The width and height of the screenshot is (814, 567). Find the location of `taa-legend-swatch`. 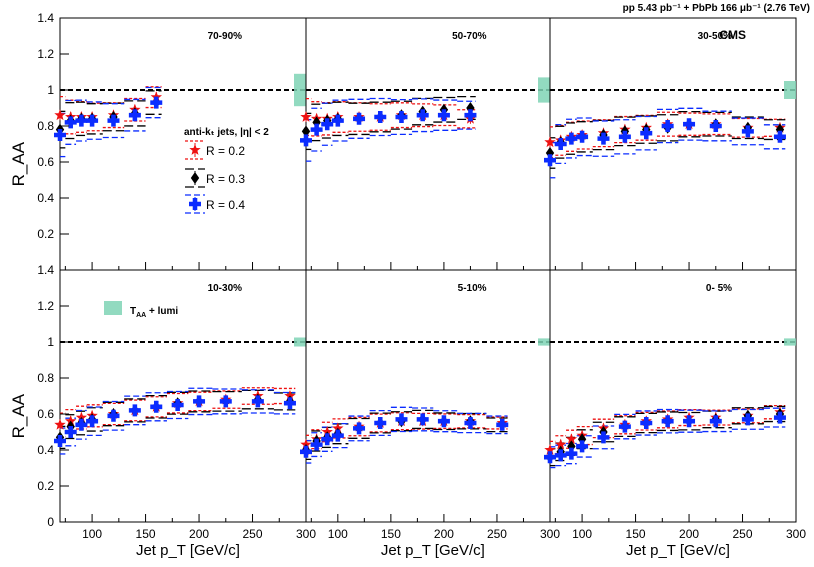

taa-legend-swatch is located at coordinates (113, 308).